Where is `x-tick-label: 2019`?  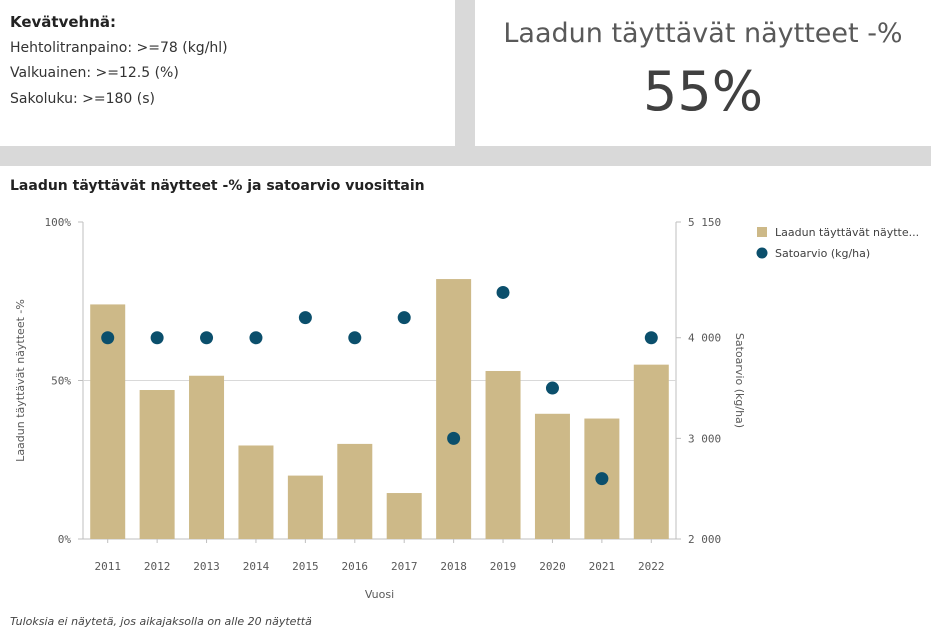
x-tick-label: 2019 is located at coordinates (503, 566).